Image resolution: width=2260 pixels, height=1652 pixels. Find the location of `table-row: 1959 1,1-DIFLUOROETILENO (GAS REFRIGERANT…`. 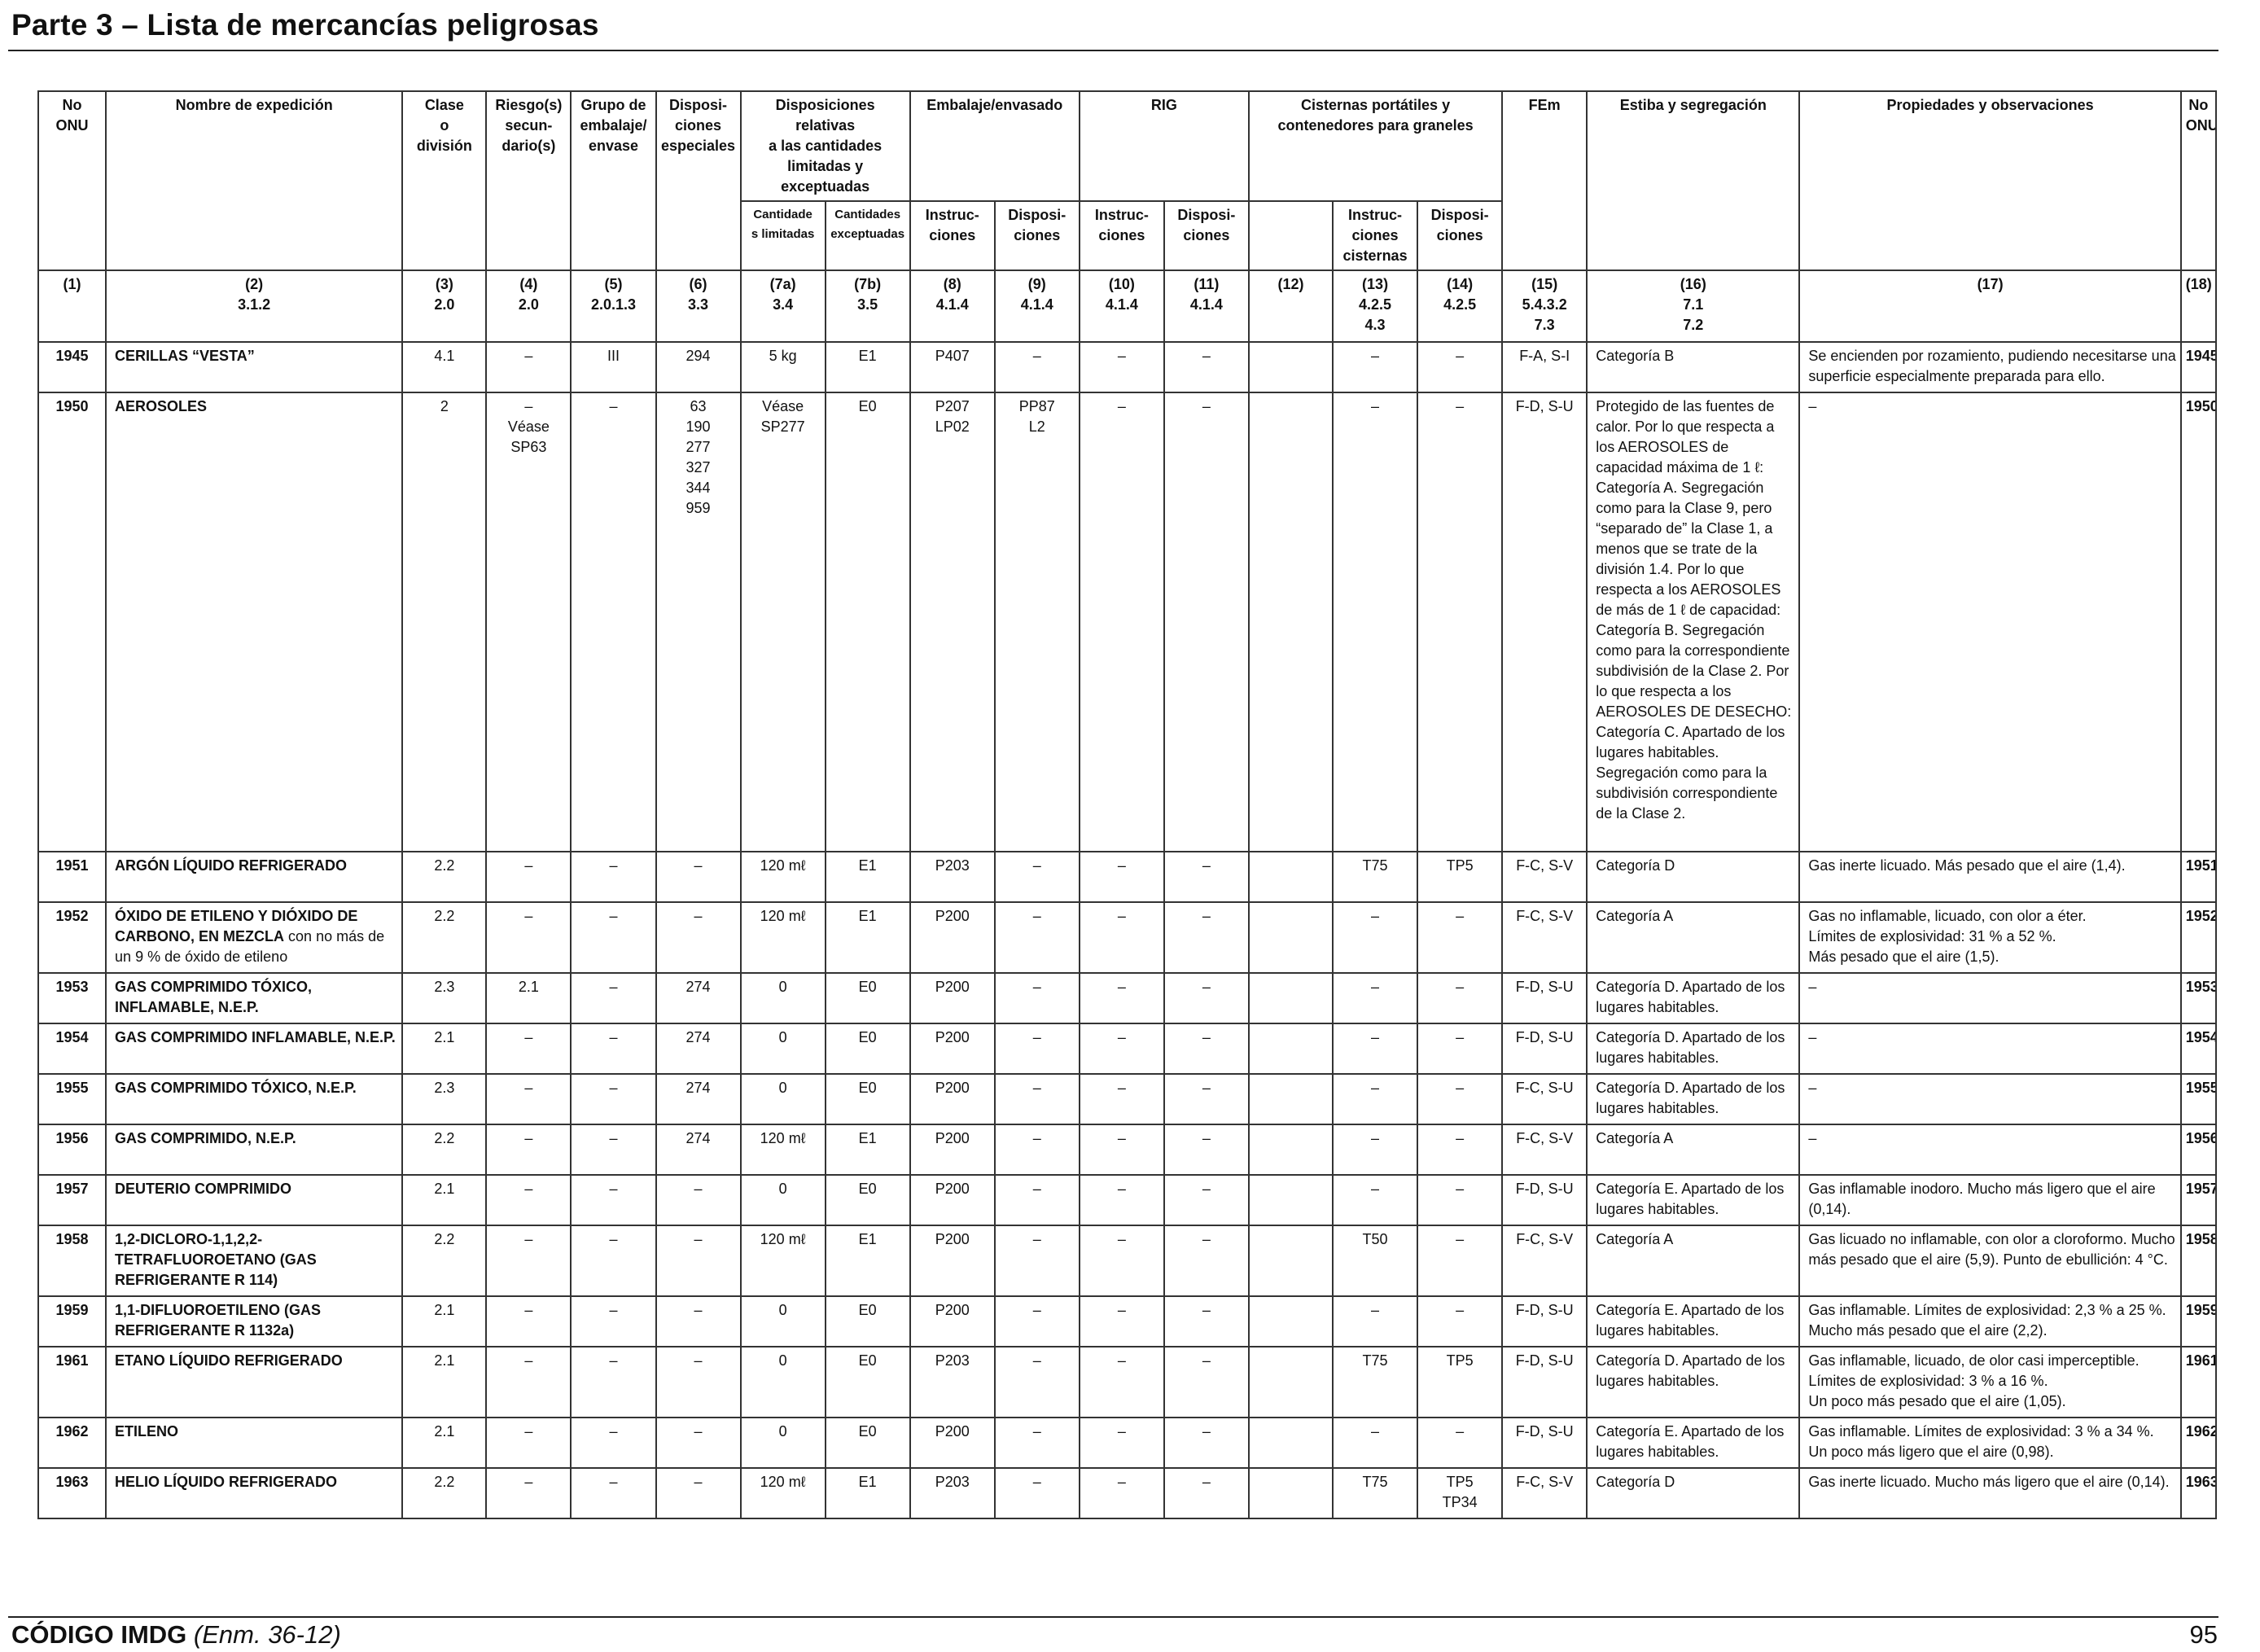

table-row: 1959 1,1-DIFLUOROETILENO (GAS REFRIGERANT… is located at coordinates (1127, 1321).